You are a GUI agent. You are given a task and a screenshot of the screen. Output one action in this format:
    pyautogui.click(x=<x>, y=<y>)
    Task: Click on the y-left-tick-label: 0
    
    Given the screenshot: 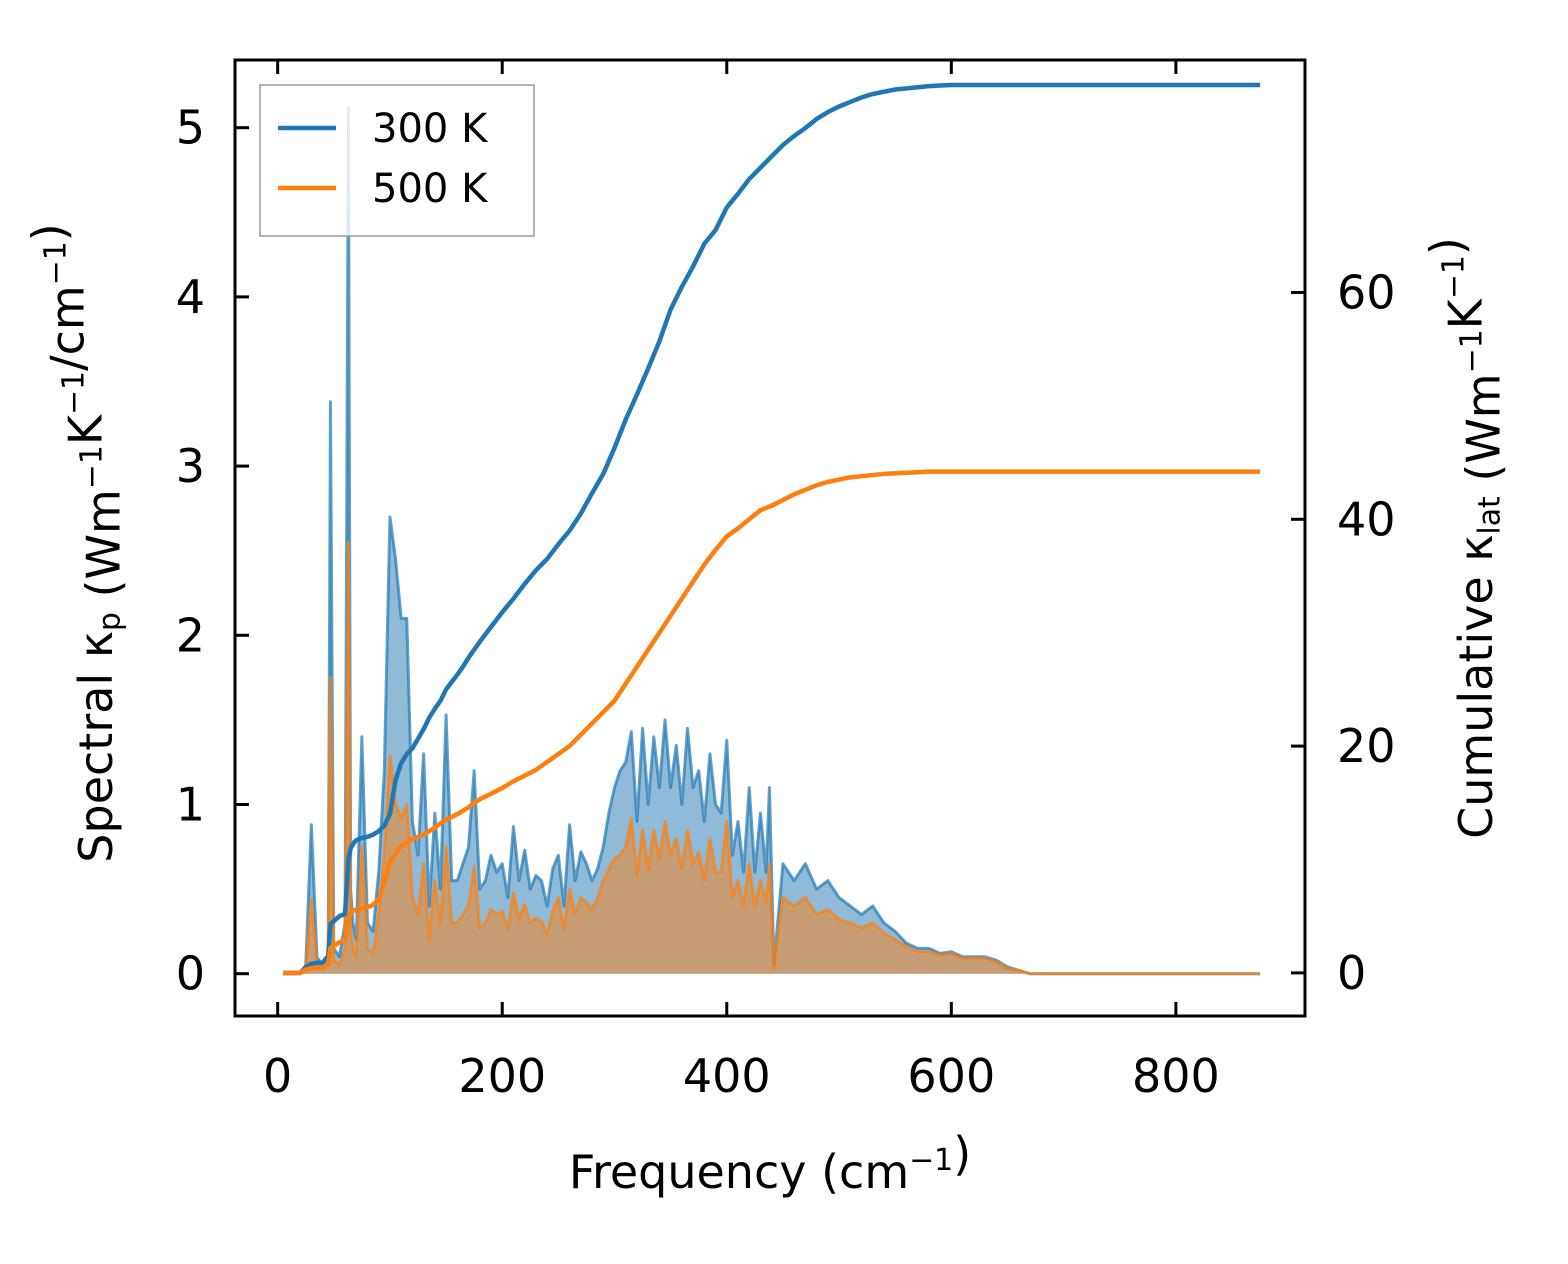 What is the action you would take?
    pyautogui.click(x=190, y=974)
    